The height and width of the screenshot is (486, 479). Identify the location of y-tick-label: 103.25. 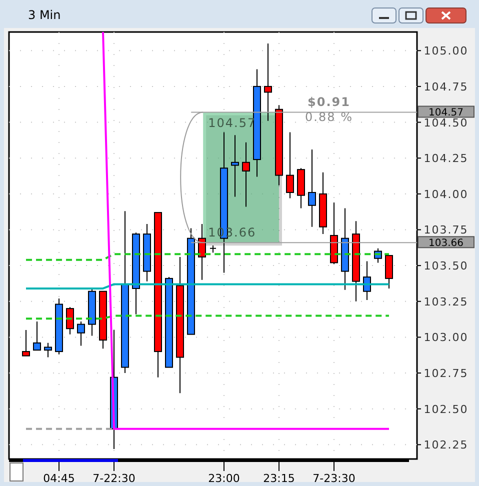
(446, 301).